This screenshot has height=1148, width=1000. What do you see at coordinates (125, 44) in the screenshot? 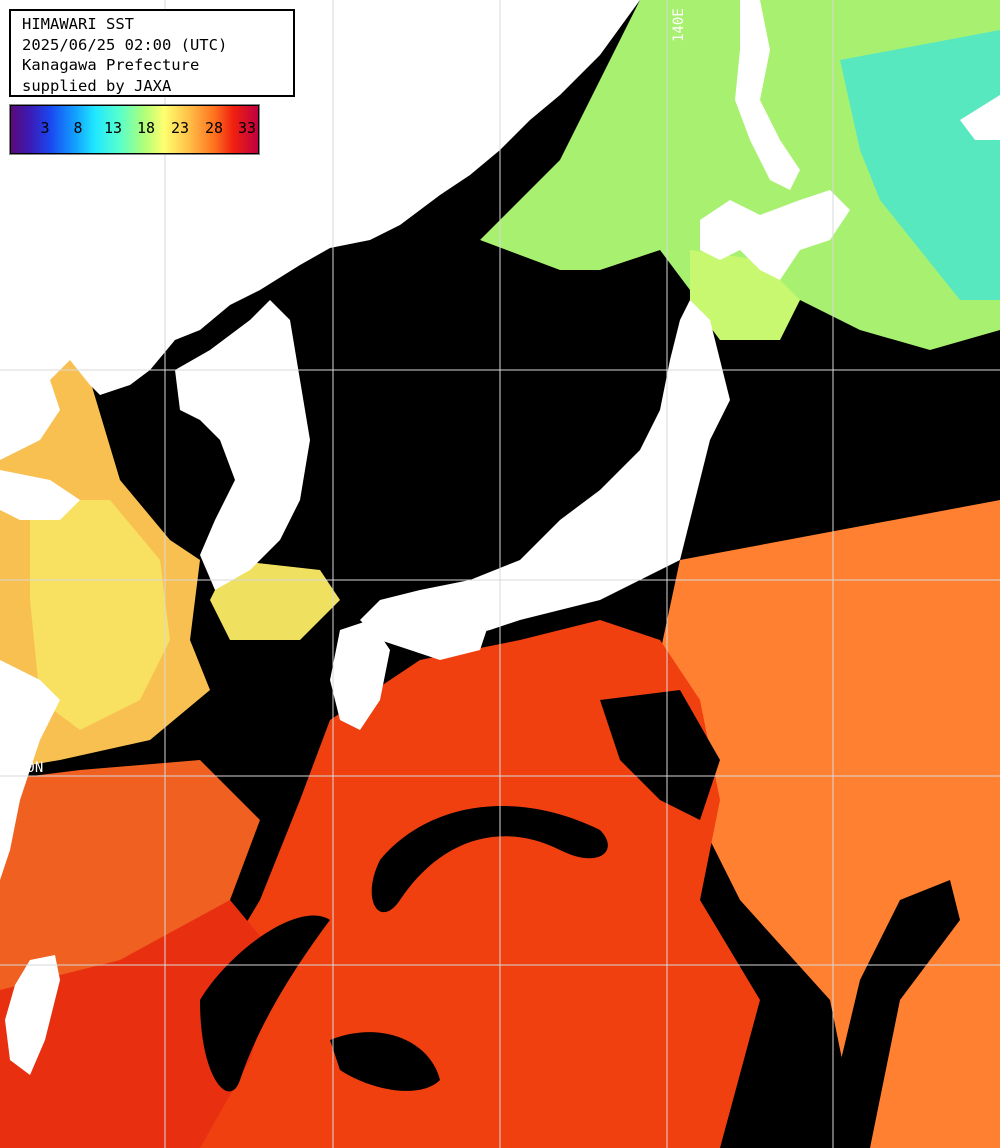
I see `map-datetime: 2025/06/25 02:00 (UTC)` at bounding box center [125, 44].